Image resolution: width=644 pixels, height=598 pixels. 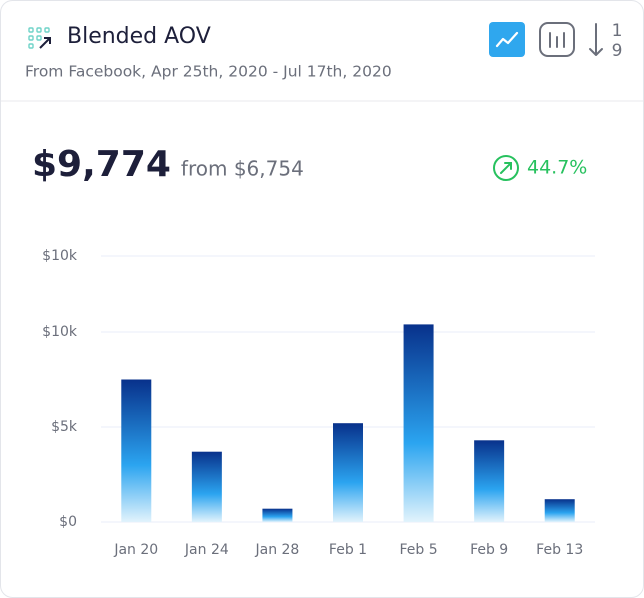 What do you see at coordinates (242, 169) in the screenshot?
I see `previous-value: from $6,754` at bounding box center [242, 169].